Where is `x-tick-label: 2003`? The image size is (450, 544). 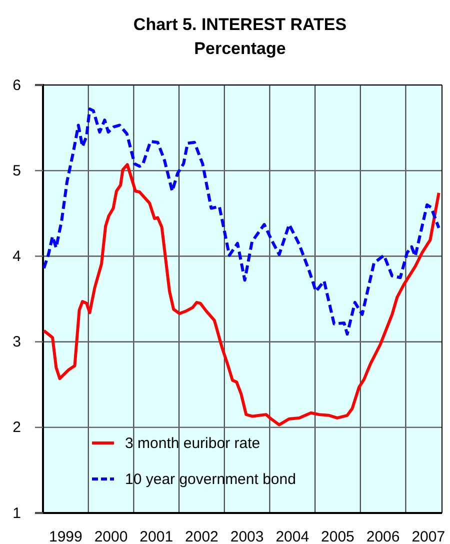 x-tick-label: 2003 is located at coordinates (247, 536).